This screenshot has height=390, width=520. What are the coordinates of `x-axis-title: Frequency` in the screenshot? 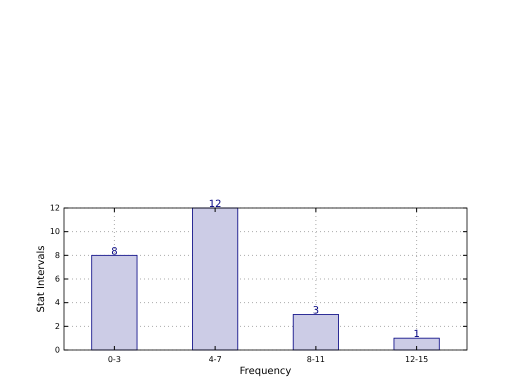 It's located at (266, 371).